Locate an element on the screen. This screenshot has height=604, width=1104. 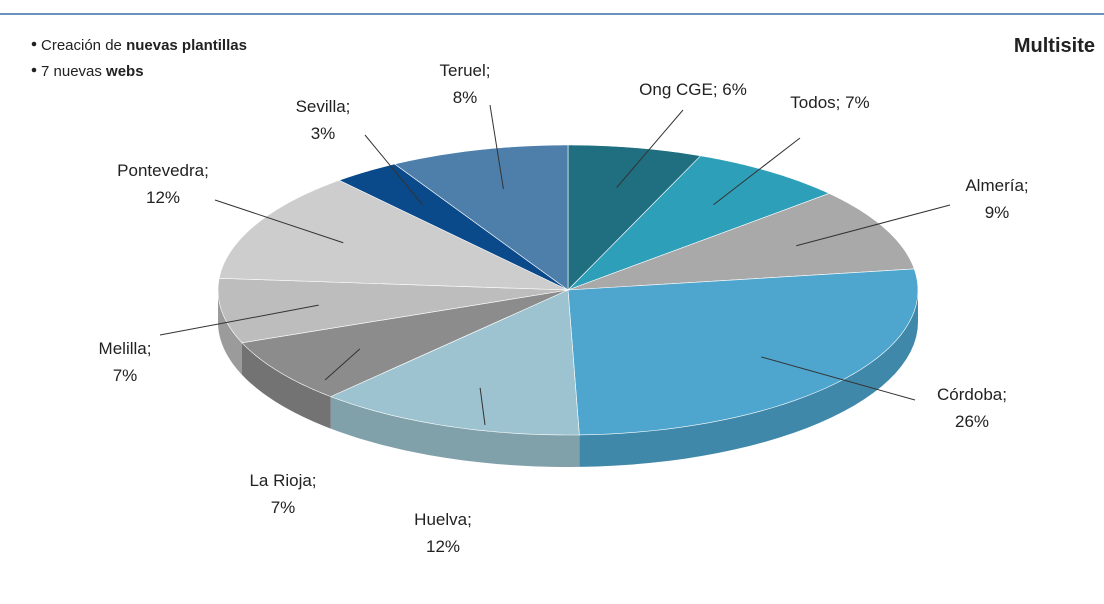
bullet-text: 7 nuevas webs is located at coordinates (92, 71).